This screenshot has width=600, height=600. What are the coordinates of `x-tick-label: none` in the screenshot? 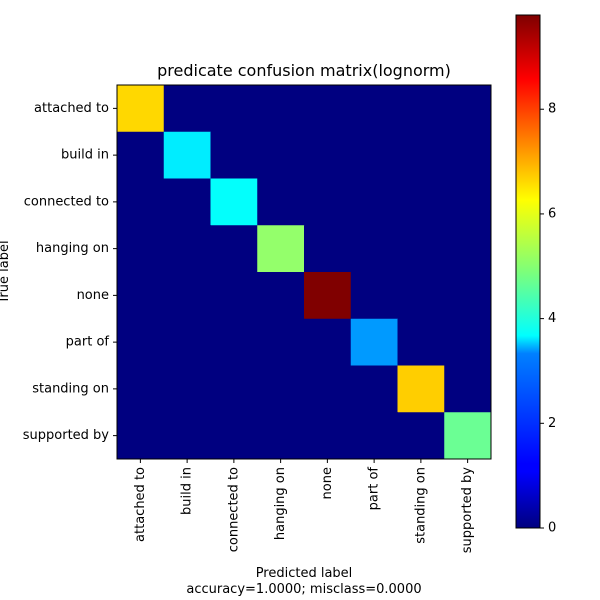 It's located at (327, 483).